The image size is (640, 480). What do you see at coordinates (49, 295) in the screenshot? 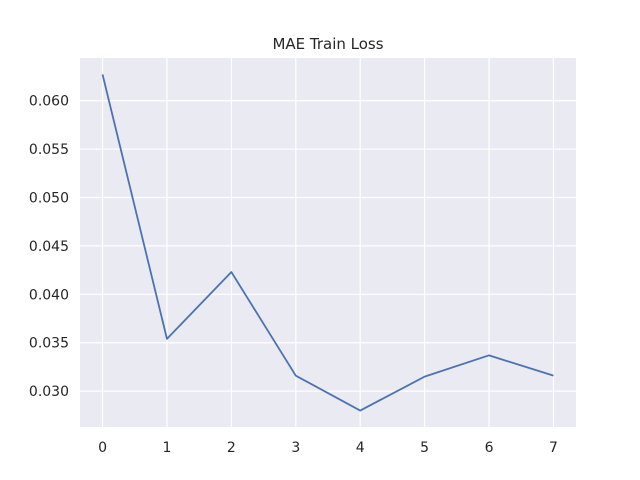
I see `y-tick-label: 0.040` at bounding box center [49, 295].